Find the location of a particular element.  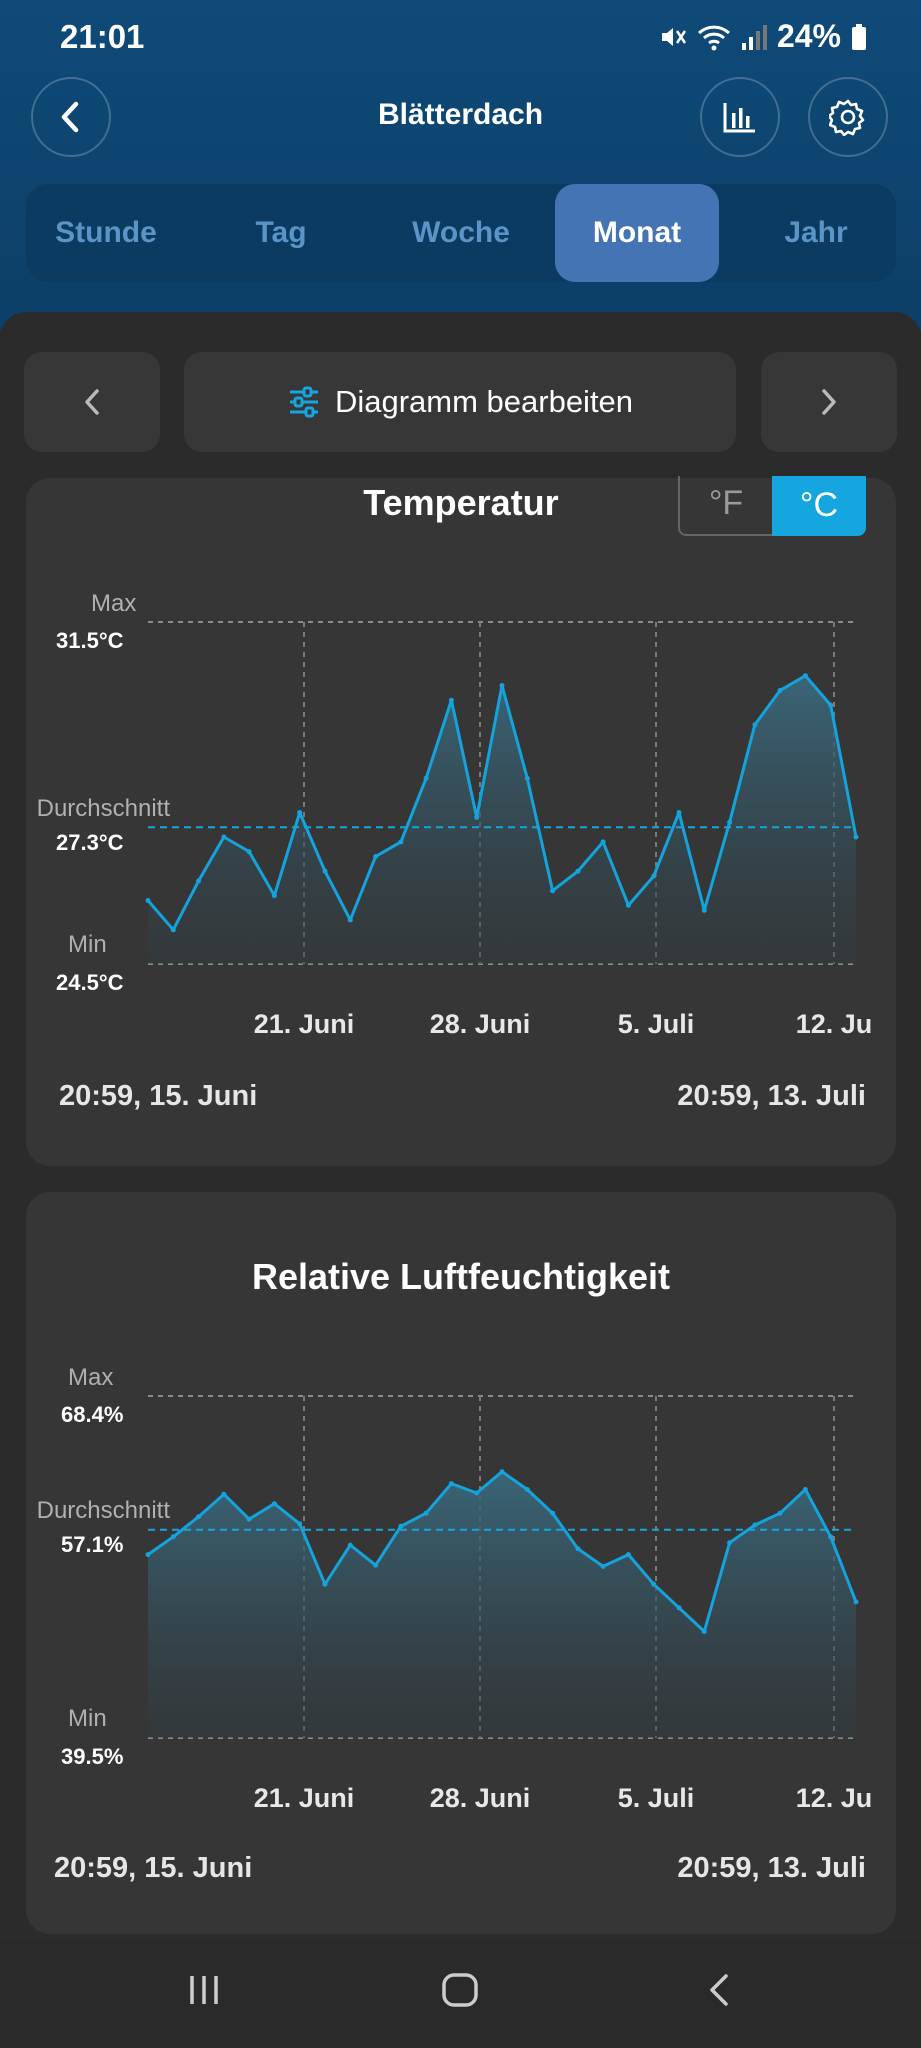

statistics-button is located at coordinates (740, 117).